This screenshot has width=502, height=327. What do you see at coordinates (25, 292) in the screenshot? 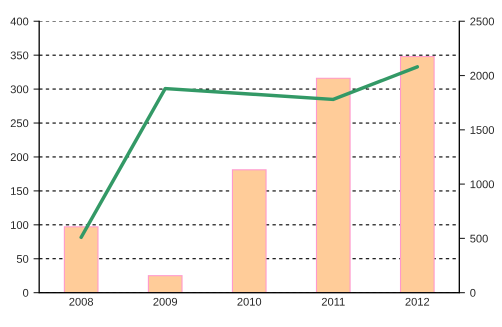
I see `y-tick-label: 0` at bounding box center [25, 292].